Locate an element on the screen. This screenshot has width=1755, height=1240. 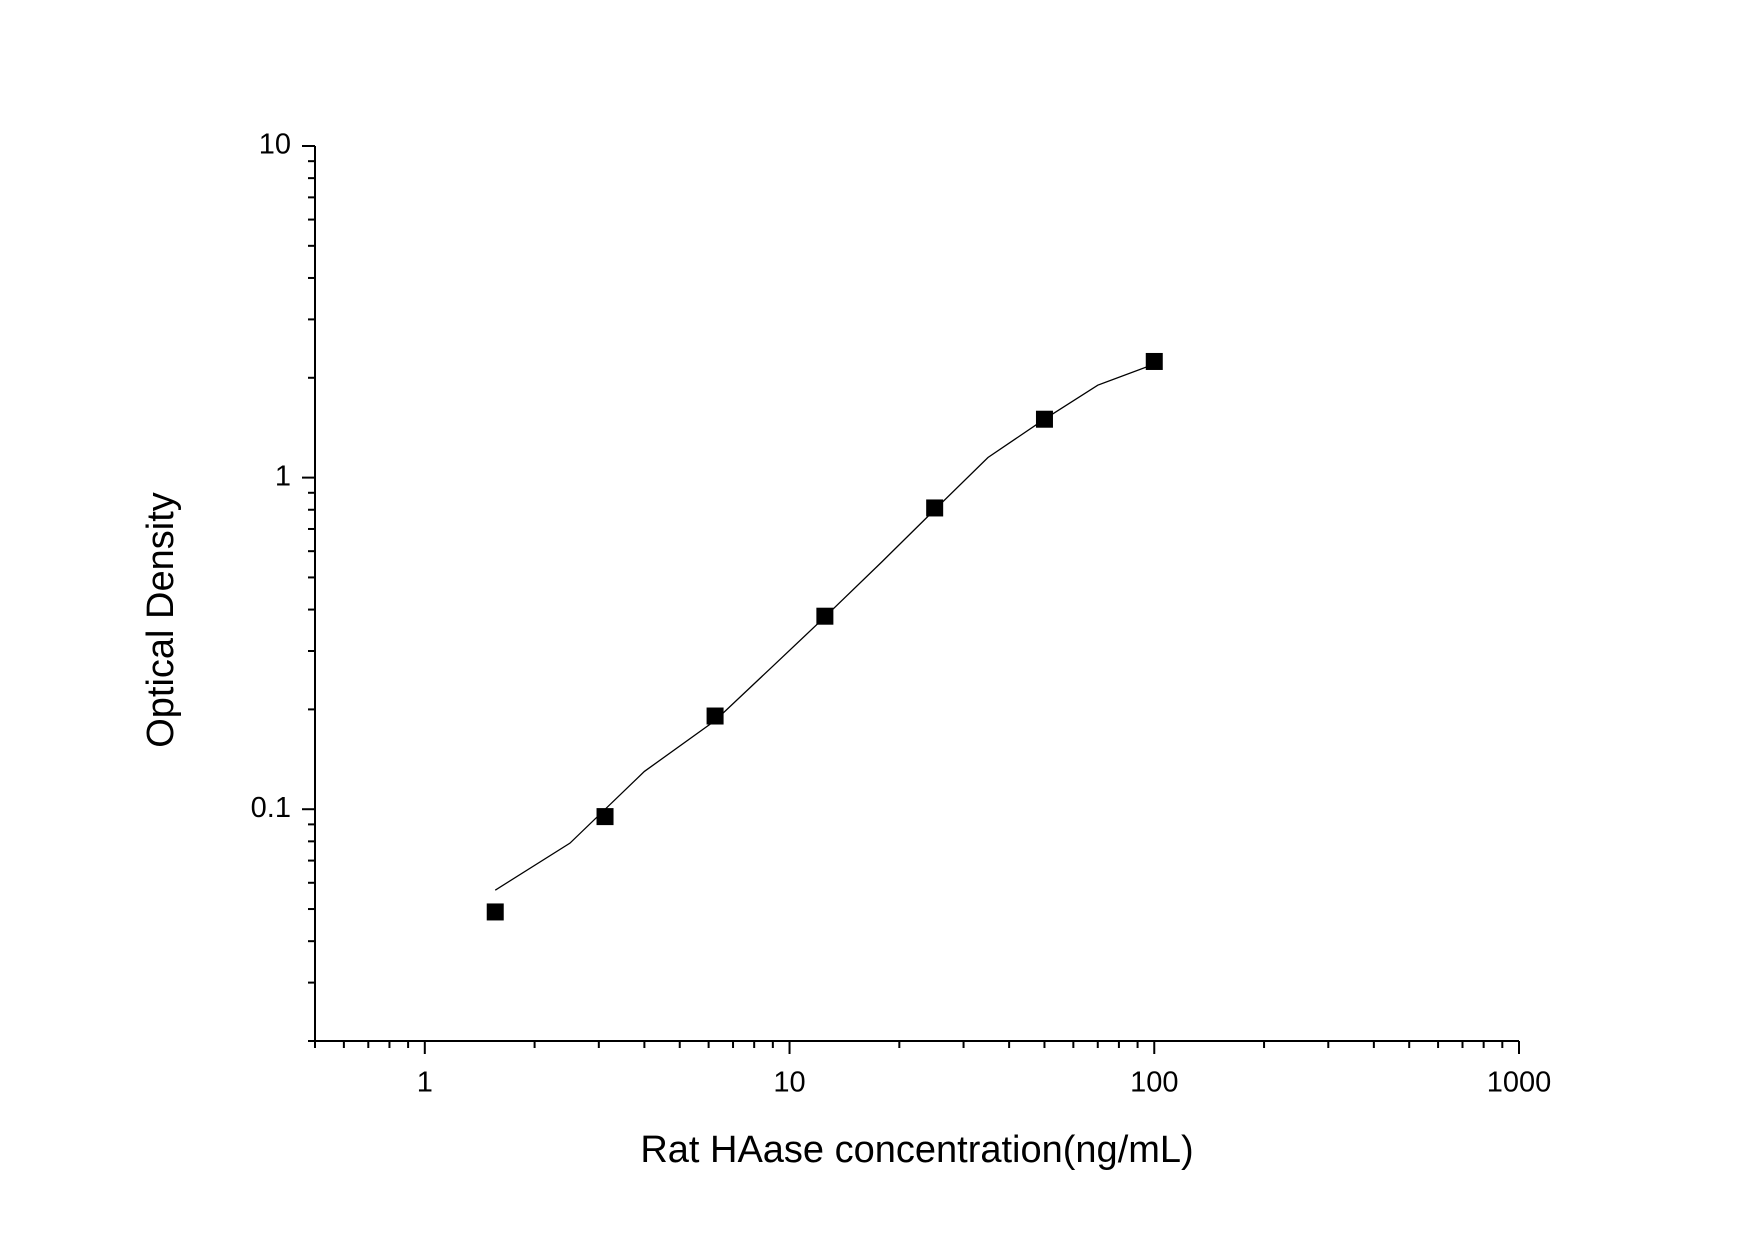
x-axis-label: Rat HAase concentration(ng/mL) is located at coordinates (916, 1150).